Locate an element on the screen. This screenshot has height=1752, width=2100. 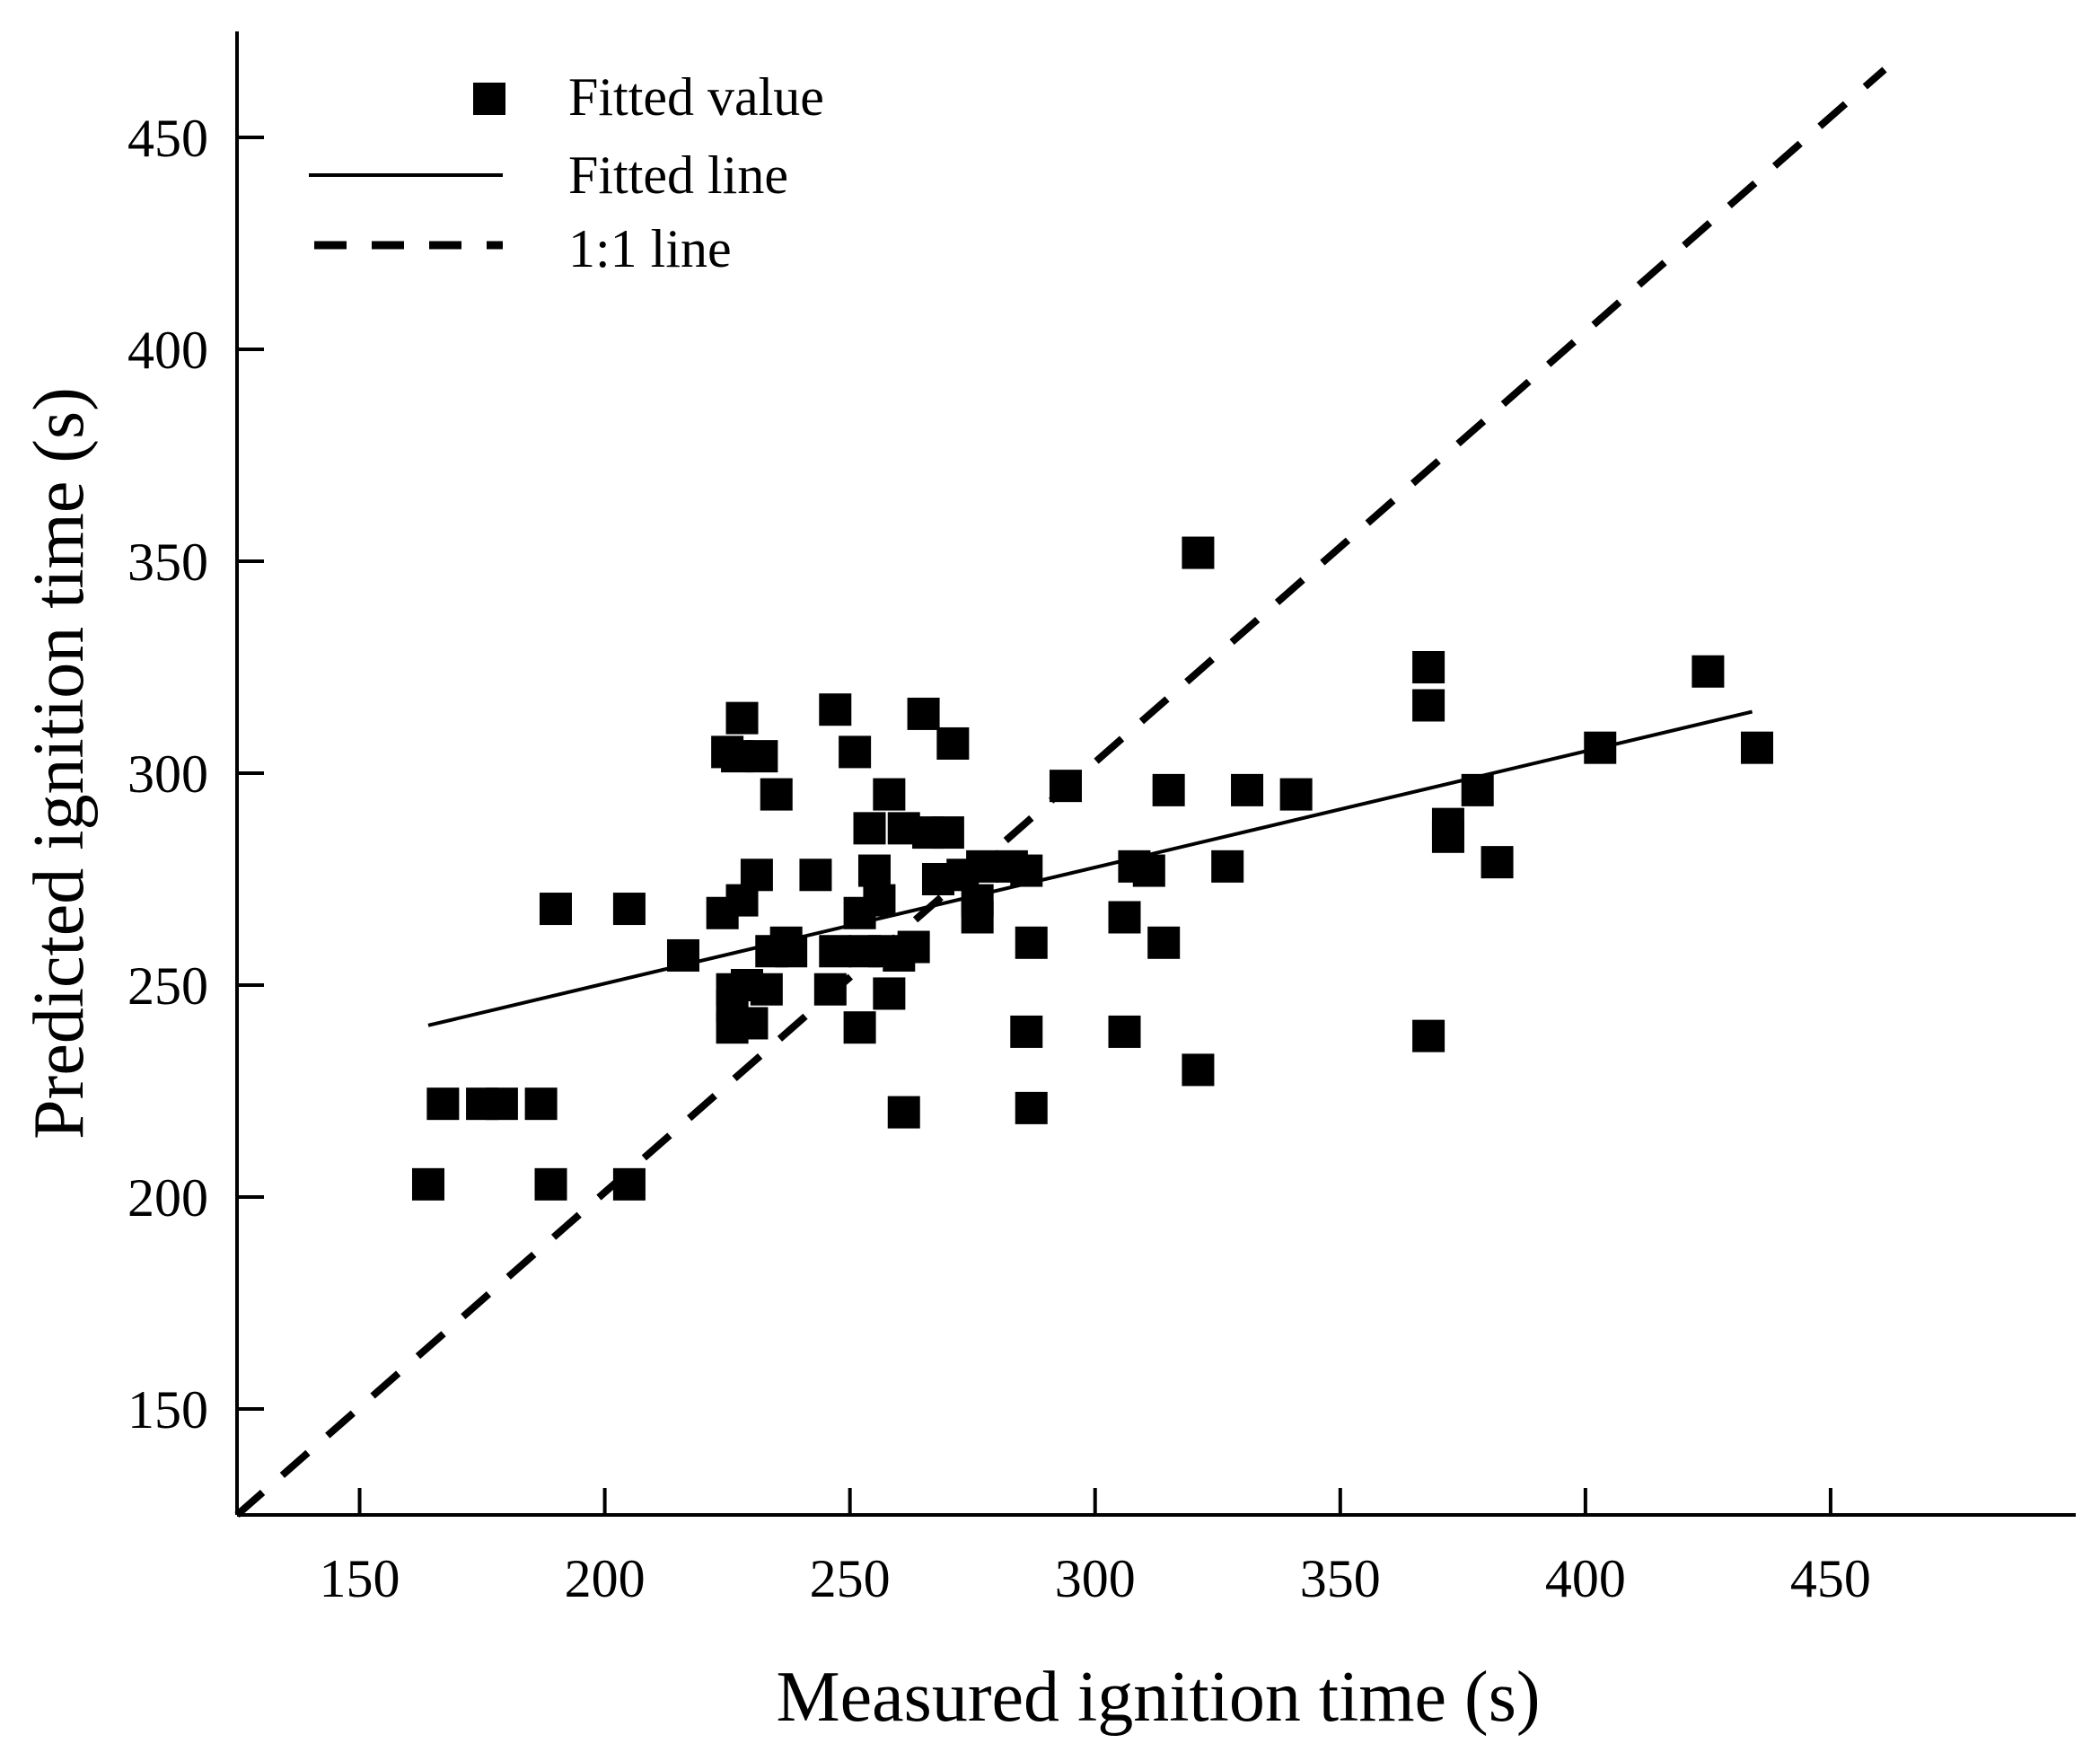
x-tick-label: 400 is located at coordinates (1585, 1578).